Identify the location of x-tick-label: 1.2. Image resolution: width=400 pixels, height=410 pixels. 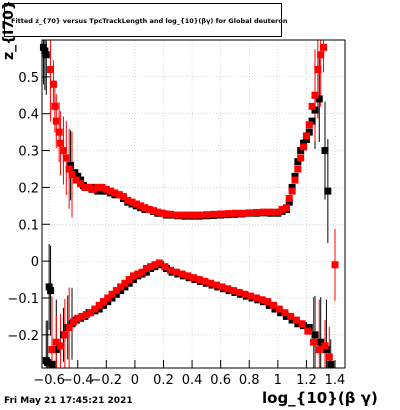
(306, 380).